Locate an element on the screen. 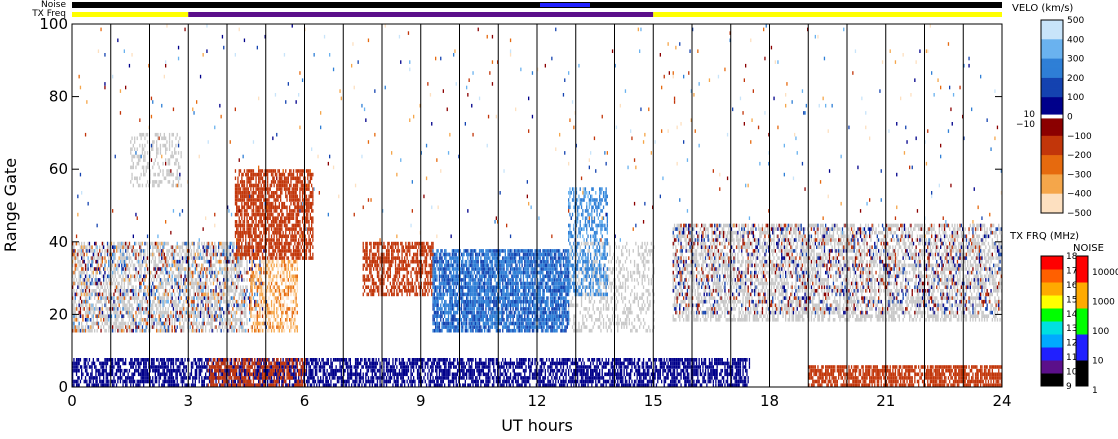 This screenshot has height=439, width=1118. data-cell-1951 is located at coordinates (154, 163).